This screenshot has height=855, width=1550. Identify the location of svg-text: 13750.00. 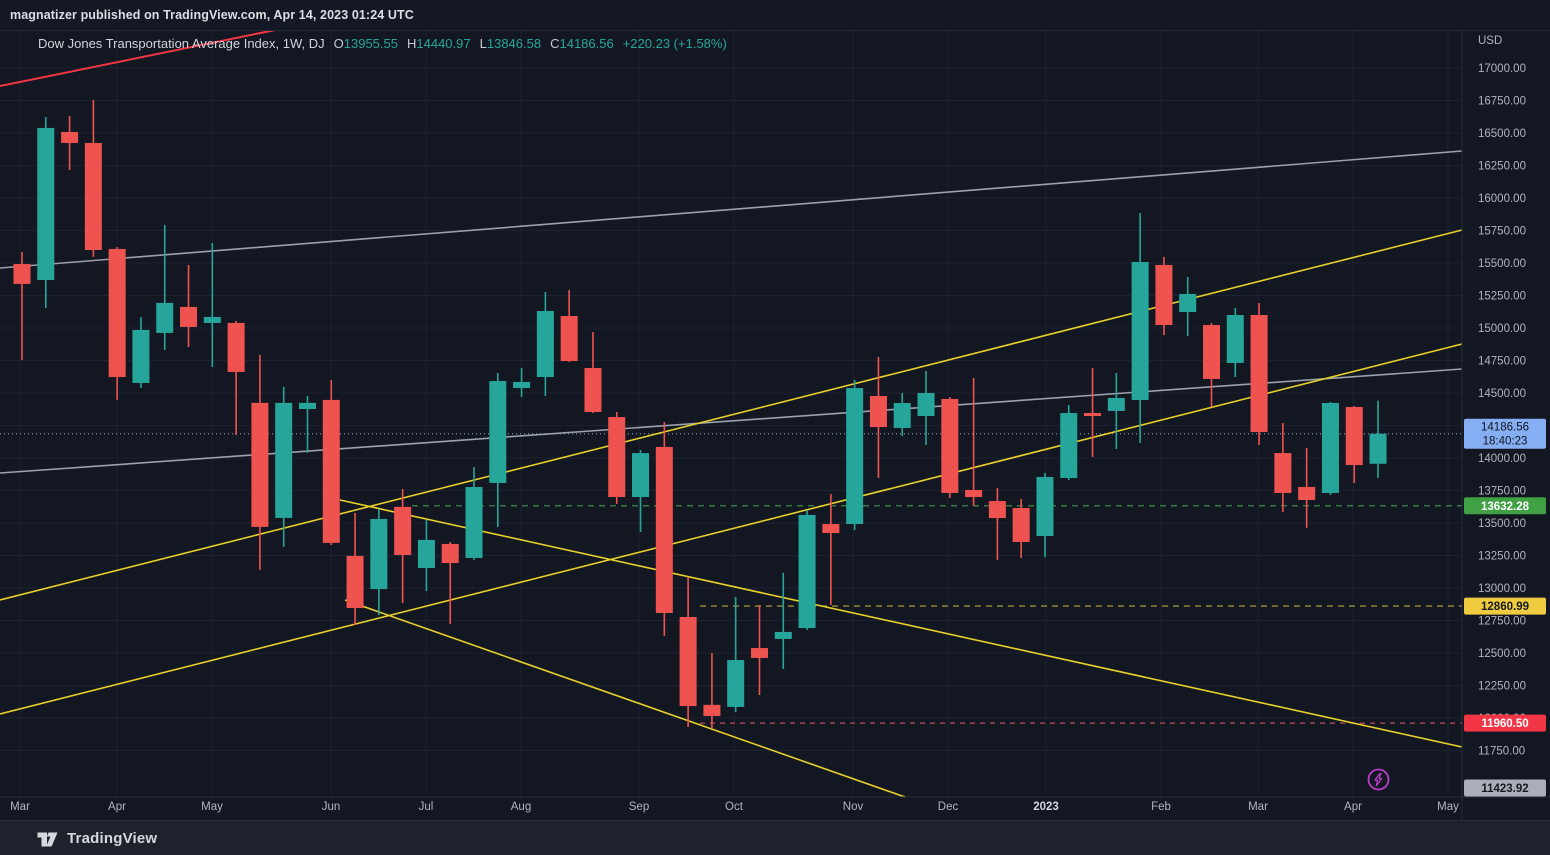
(1502, 492).